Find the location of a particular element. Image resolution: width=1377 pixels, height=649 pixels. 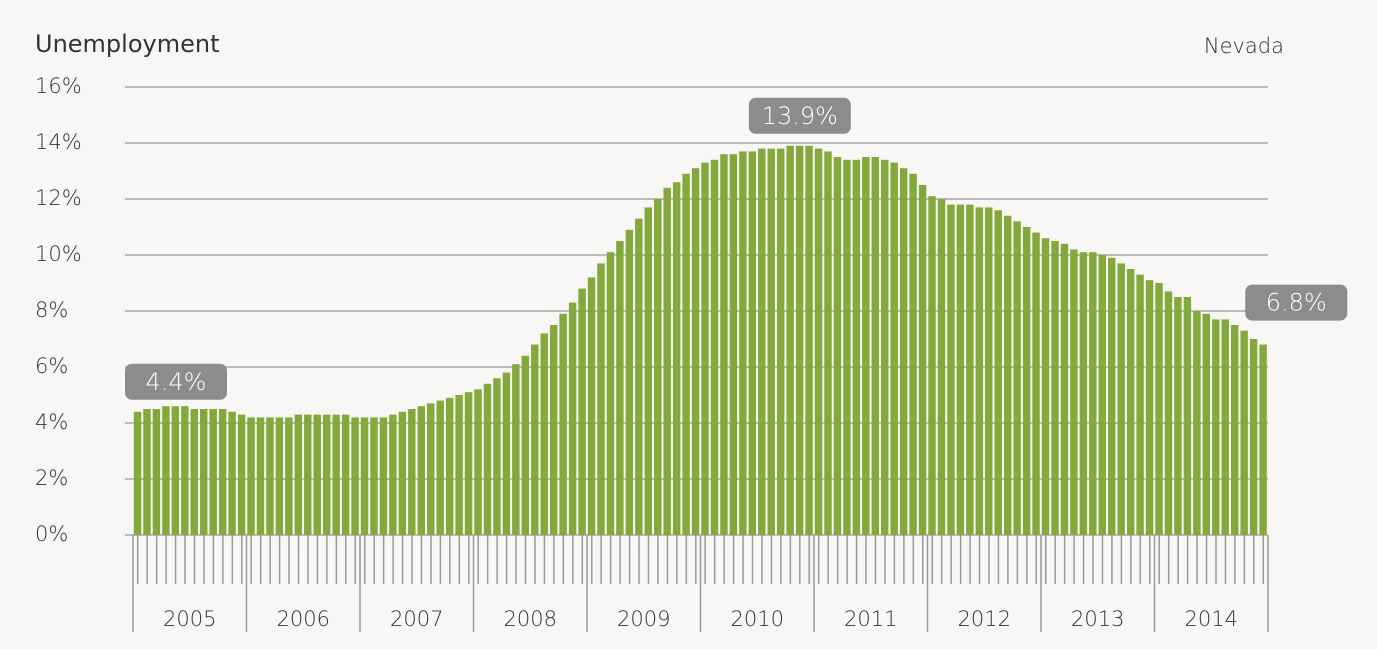

x-group-label: 2010 is located at coordinates (757, 619).